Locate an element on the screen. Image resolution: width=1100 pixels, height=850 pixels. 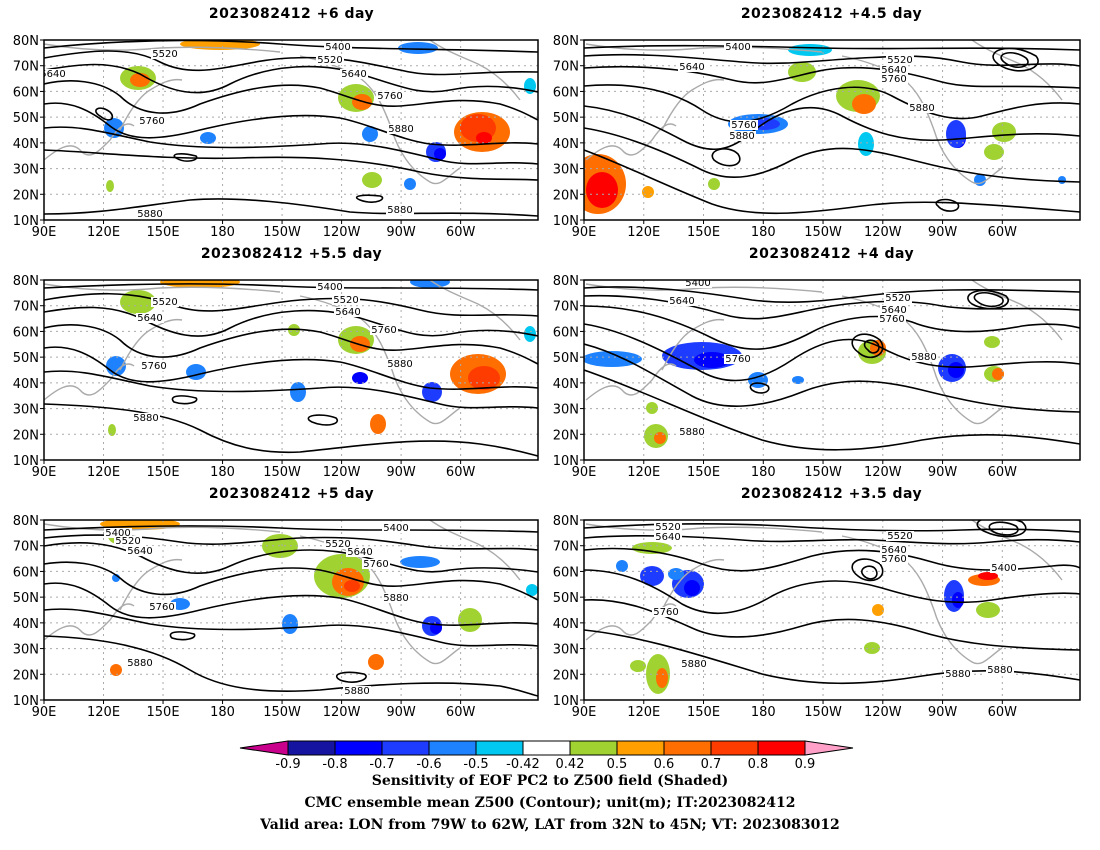
lat-tick-label: 40N is located at coordinates (566, 384).